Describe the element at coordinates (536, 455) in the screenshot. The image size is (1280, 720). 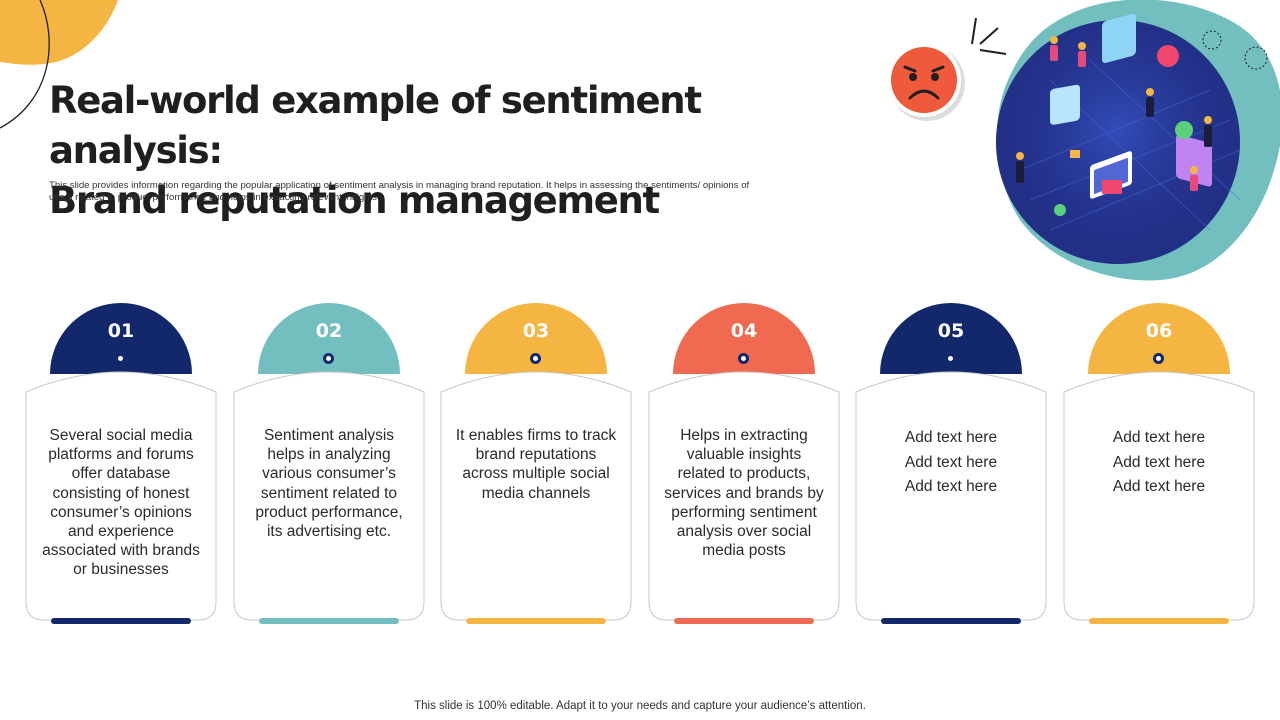
I see `step-text-line: brand reputations` at that location.